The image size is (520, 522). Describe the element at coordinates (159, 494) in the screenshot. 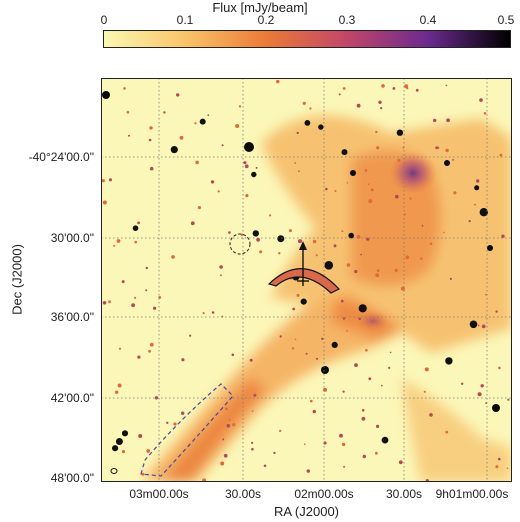

I see `ra-tick-1: 03m00.00s` at that location.